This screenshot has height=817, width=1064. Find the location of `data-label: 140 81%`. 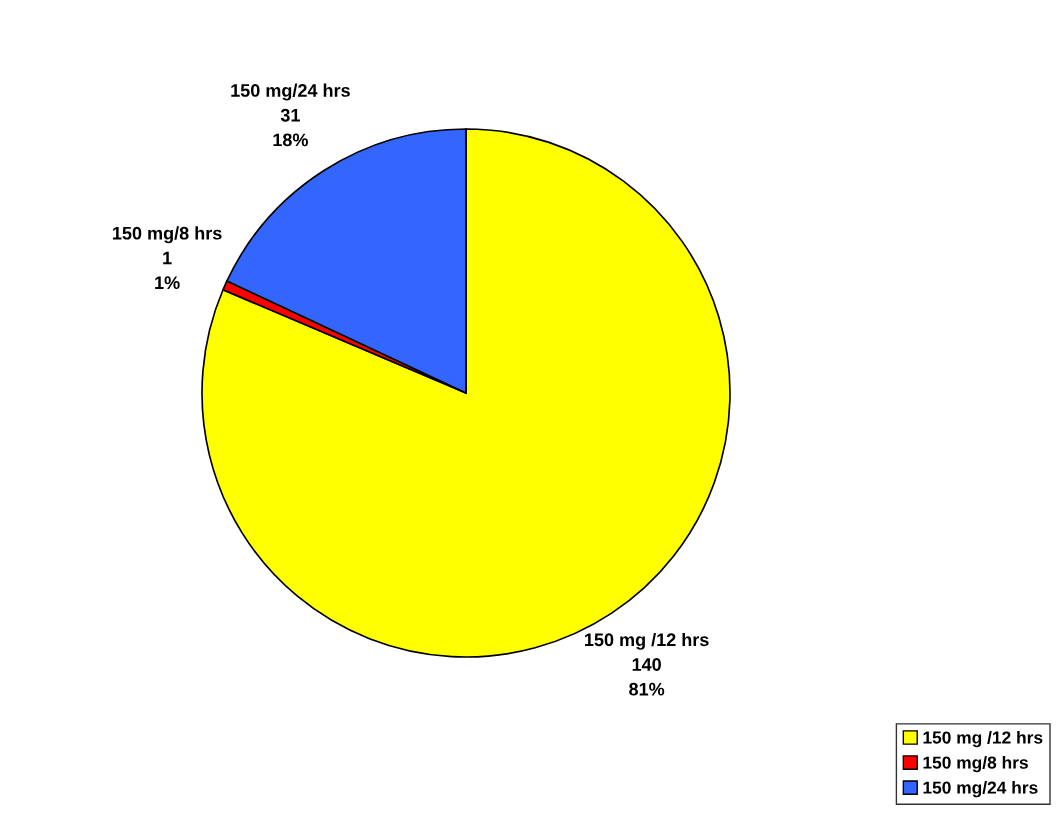

data-label: 140 81% is located at coordinates (647, 677).